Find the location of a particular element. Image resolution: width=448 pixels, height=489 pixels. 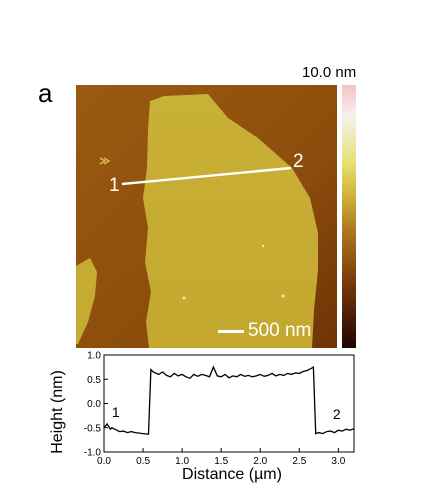

height-profile-series is located at coordinates (229, 400).